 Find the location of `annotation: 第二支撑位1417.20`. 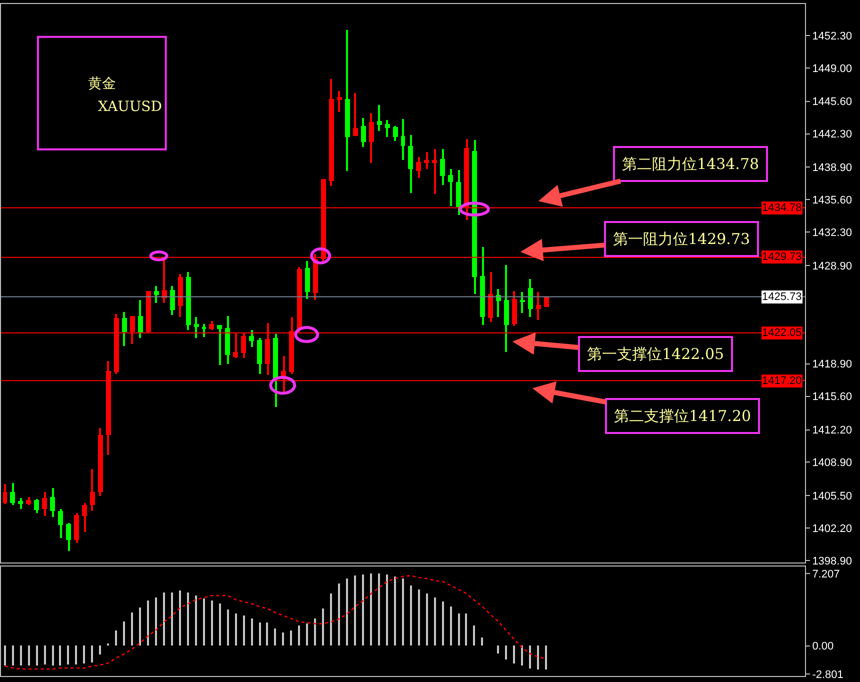

annotation: 第二支撑位1417.20 is located at coordinates (683, 416).